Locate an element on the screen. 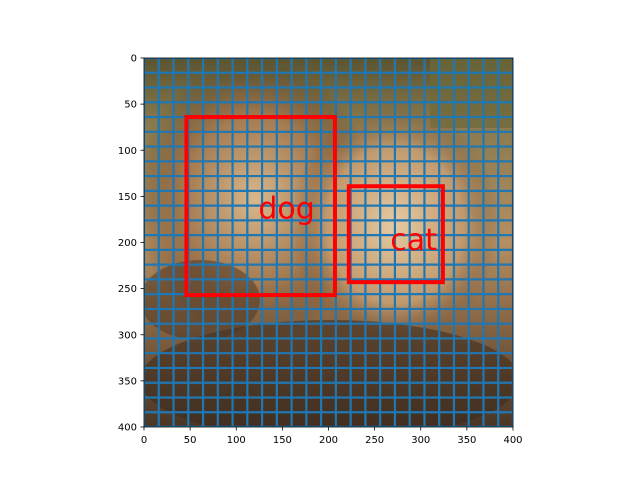  bounding-box-dog is located at coordinates (260, 206).